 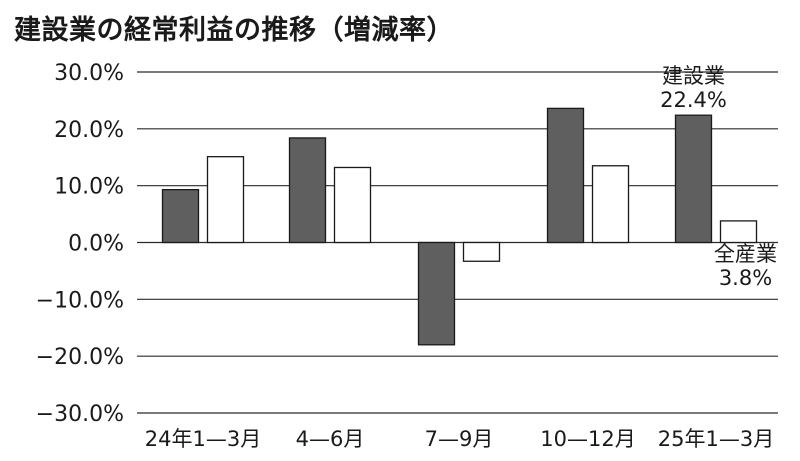 What do you see at coordinates (716, 439) in the screenshot?
I see `x-tick-label: 25年1—3月` at bounding box center [716, 439].